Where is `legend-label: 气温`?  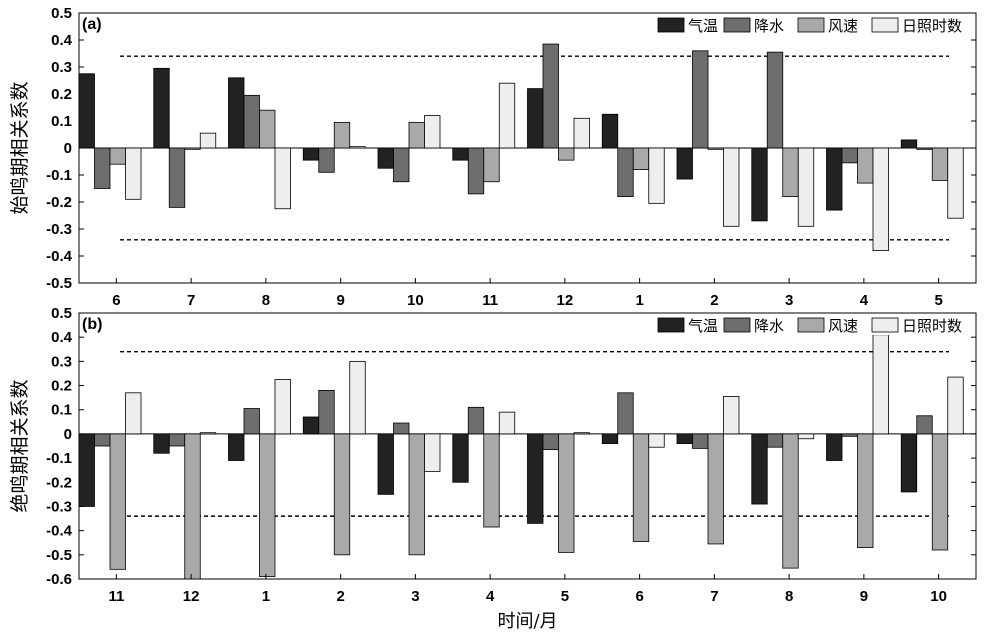
legend-label: 气温 is located at coordinates (703, 26).